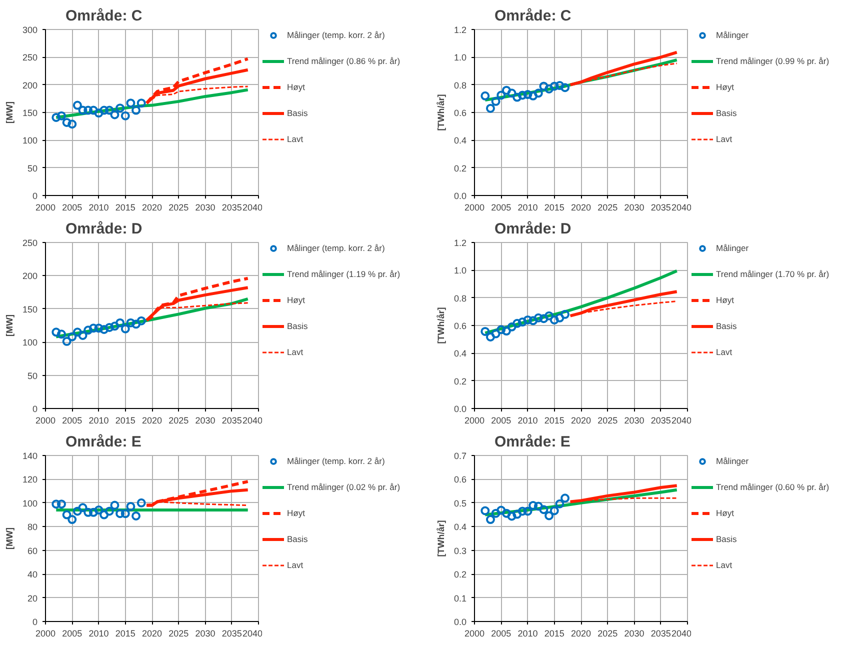 The width and height of the screenshot is (862, 646). Describe the element at coordinates (32, 168) in the screenshot. I see `y-tick-label: 50` at that location.